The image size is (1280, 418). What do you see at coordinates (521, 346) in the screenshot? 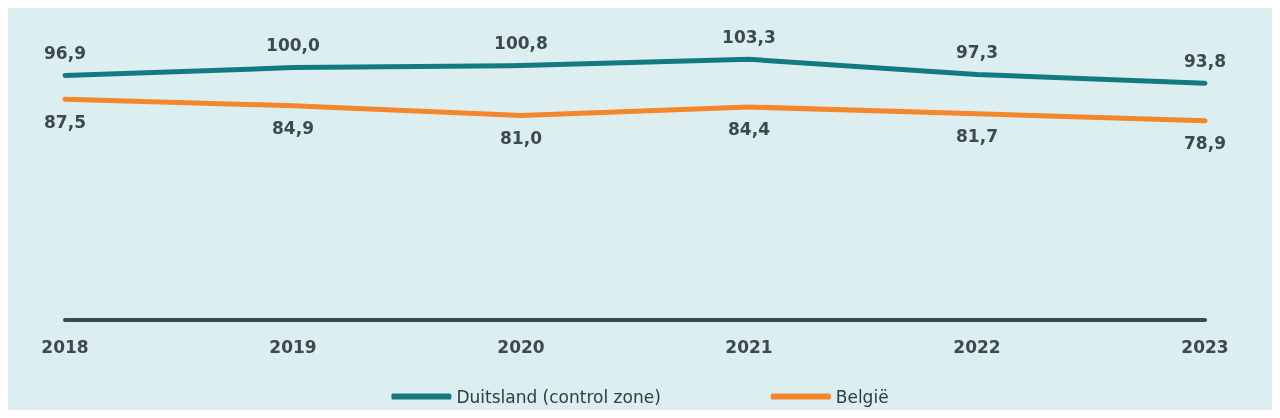
I see `x-tick-label: 2020` at bounding box center [521, 346].